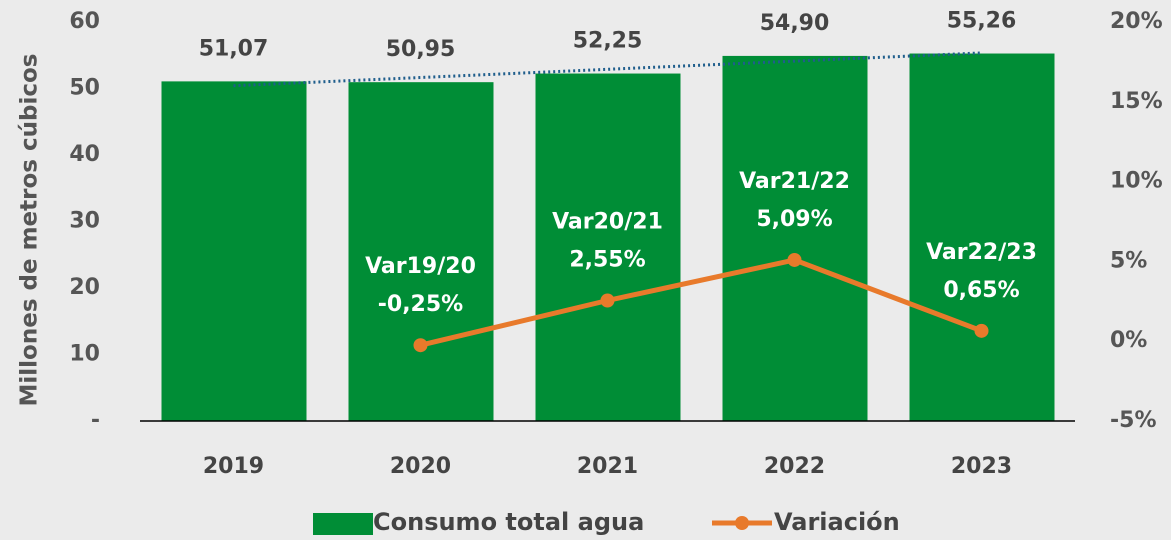  Describe the element at coordinates (701, 302) in the screenshot. I see `line` at that location.